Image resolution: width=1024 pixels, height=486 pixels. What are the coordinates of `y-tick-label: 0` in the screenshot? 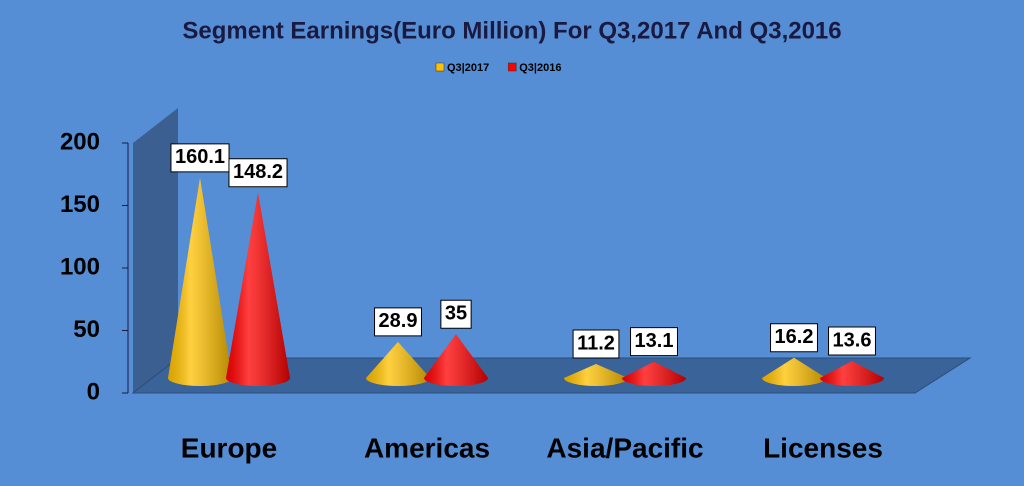 It's located at (93, 391).